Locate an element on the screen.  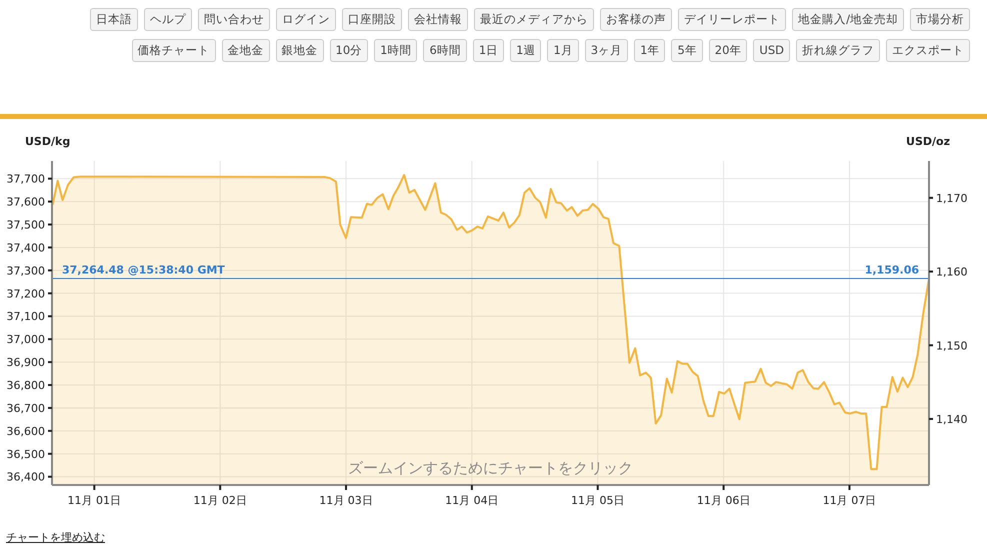
text: 1年 is located at coordinates (650, 50).